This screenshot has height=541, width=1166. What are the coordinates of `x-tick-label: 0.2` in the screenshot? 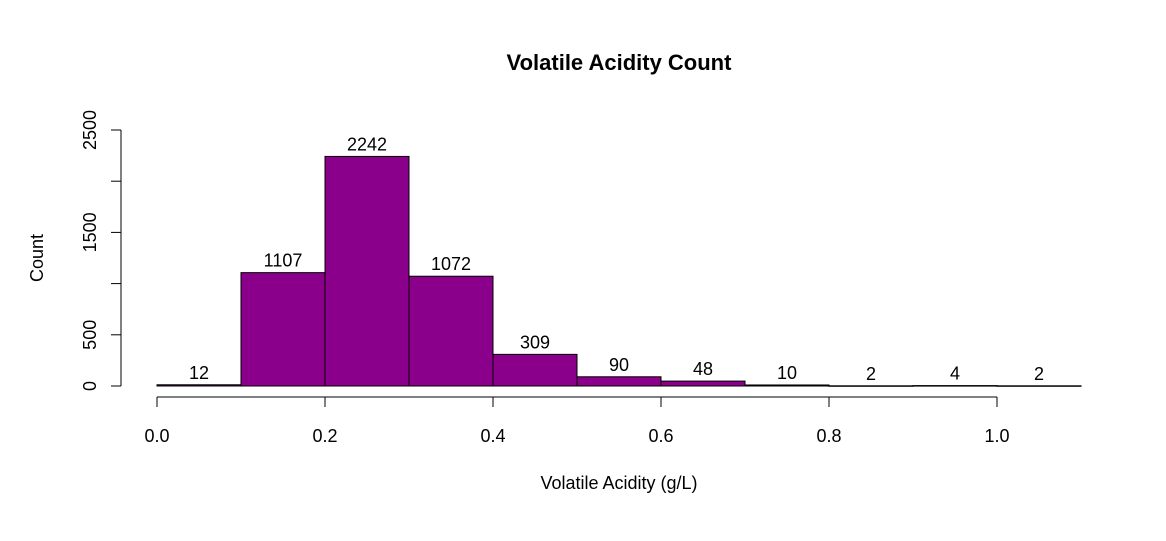 It's located at (324, 436).